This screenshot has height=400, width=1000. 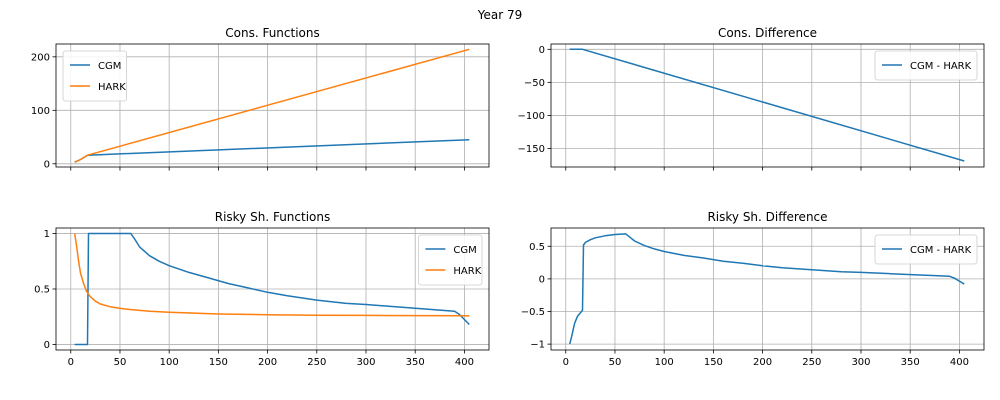 What do you see at coordinates (531, 116) in the screenshot?
I see `y-tick-label: −100` at bounding box center [531, 116].